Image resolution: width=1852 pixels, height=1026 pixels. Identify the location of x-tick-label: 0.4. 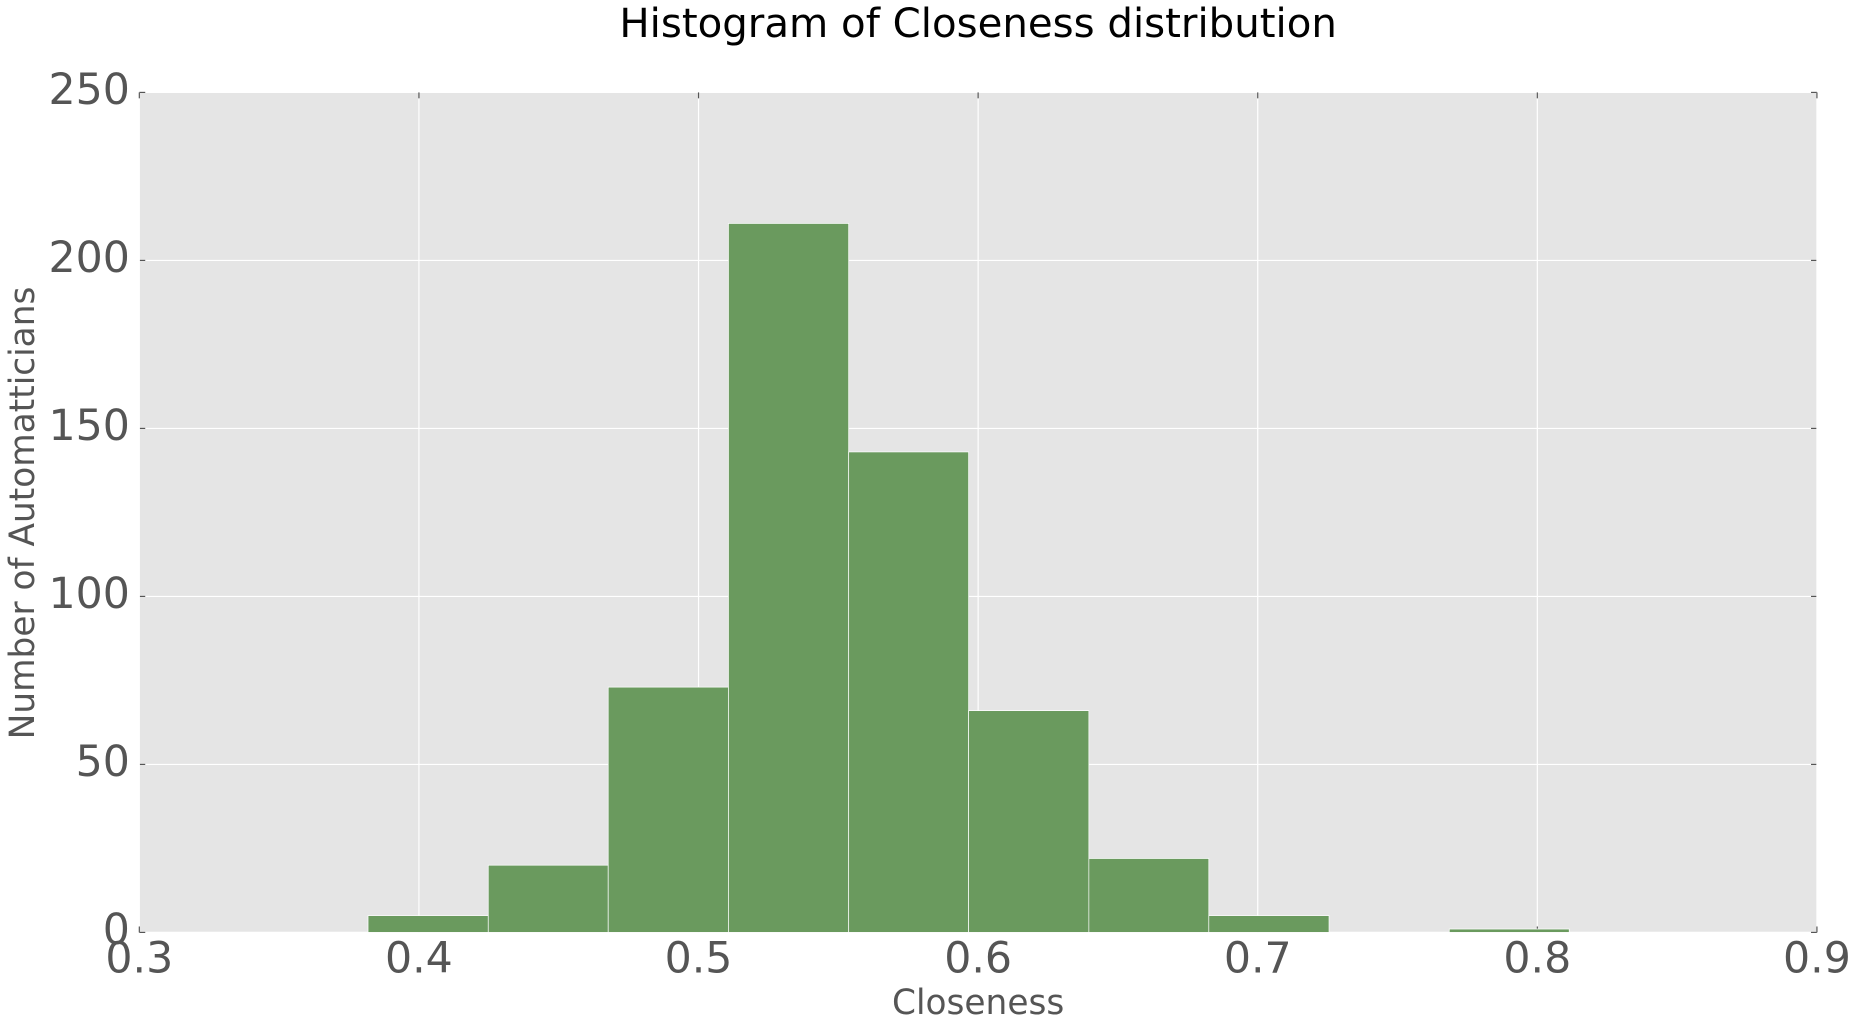
(419, 958).